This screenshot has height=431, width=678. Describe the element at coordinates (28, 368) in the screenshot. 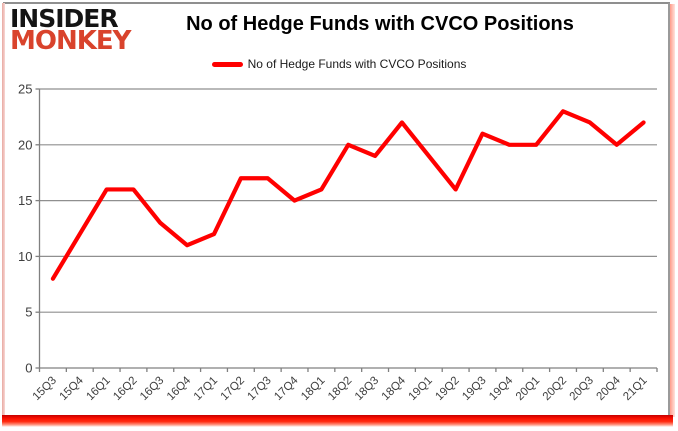

I see `svg-text: 0` at that location.